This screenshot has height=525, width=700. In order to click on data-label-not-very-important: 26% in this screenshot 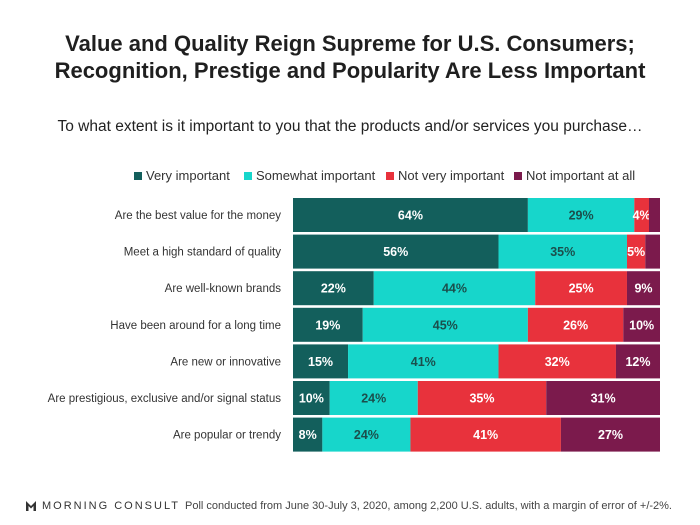, I will do `click(575, 325)`.